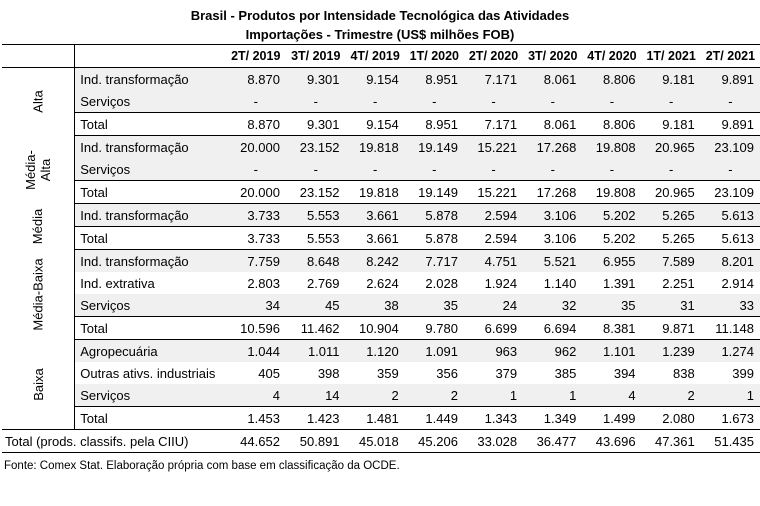 The height and width of the screenshot is (506, 760). What do you see at coordinates (743, 373) in the screenshot?
I see `table-cell: 399` at bounding box center [743, 373].